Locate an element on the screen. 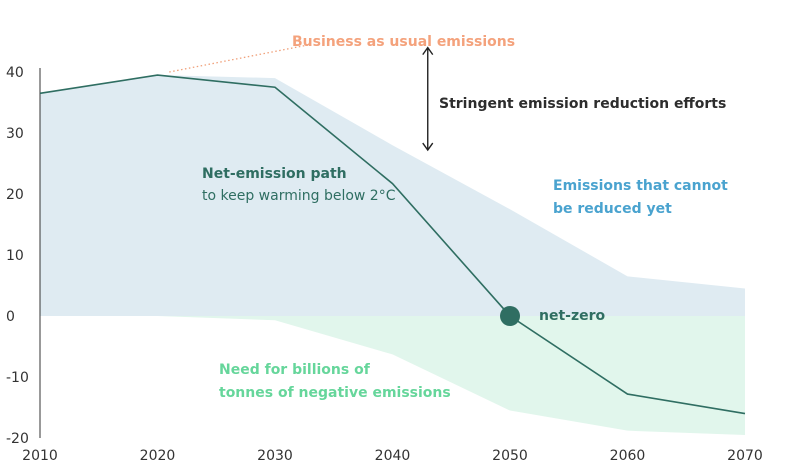 The width and height of the screenshot is (788, 466). x-tick-label: 2060 is located at coordinates (628, 456).